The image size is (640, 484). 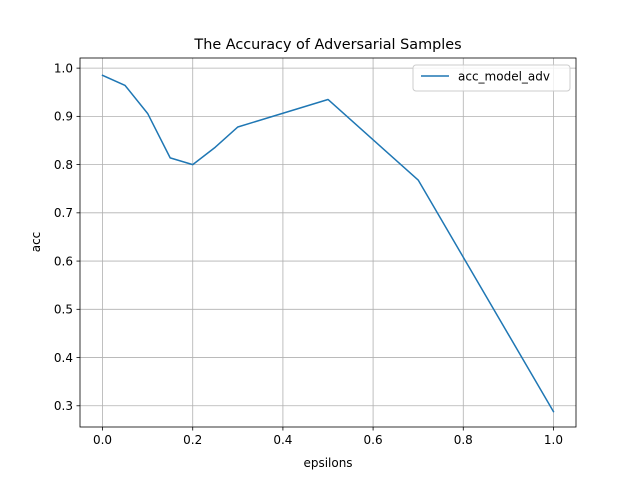 I want to click on legend: acc_model_adv, so click(x=491, y=78).